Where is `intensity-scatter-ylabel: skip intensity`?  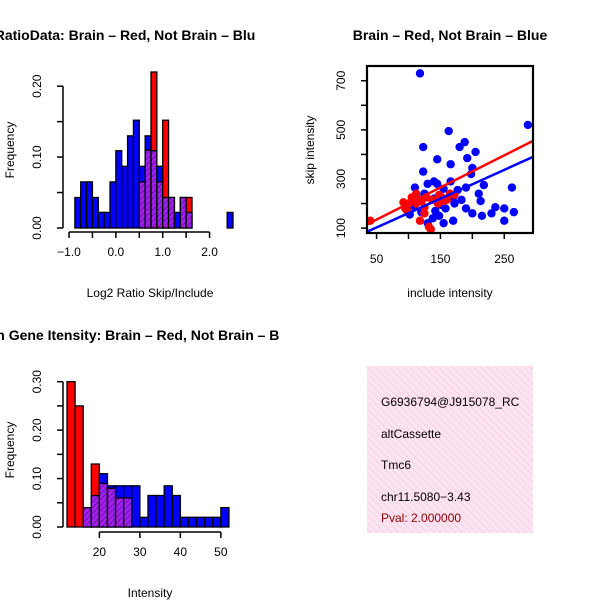 intensity-scatter-ylabel: skip intensity is located at coordinates (310, 150).